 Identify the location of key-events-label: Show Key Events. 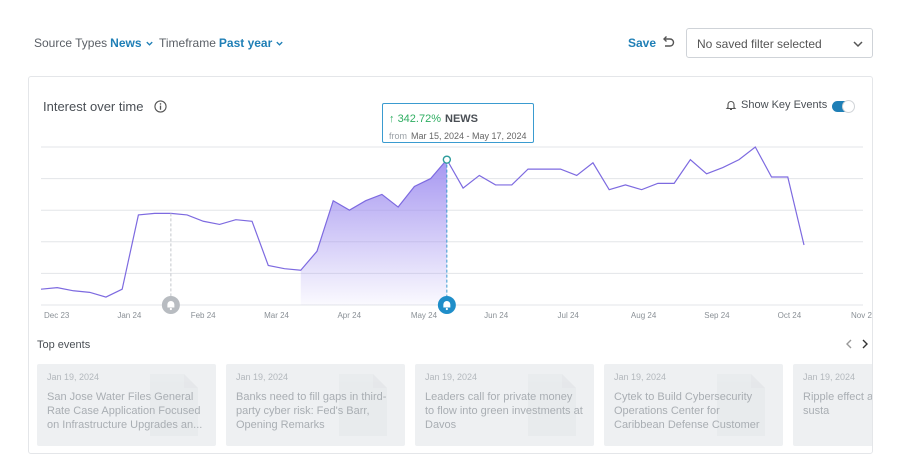
(784, 105).